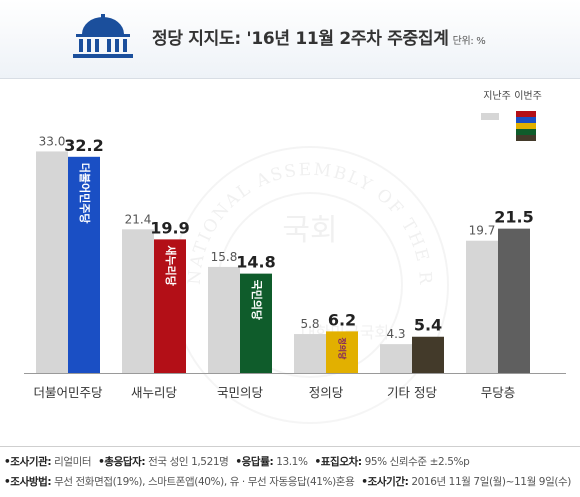 The image size is (580, 497). Describe the element at coordinates (498, 392) in the screenshot. I see `x-tick-label: 무당층` at that location.